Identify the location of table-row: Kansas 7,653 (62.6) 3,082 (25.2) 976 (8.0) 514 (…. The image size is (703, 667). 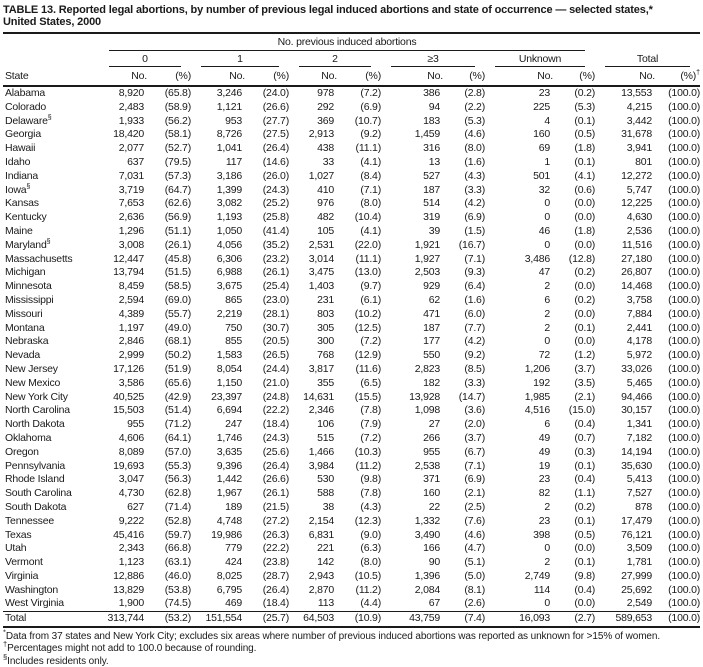
(351, 204).